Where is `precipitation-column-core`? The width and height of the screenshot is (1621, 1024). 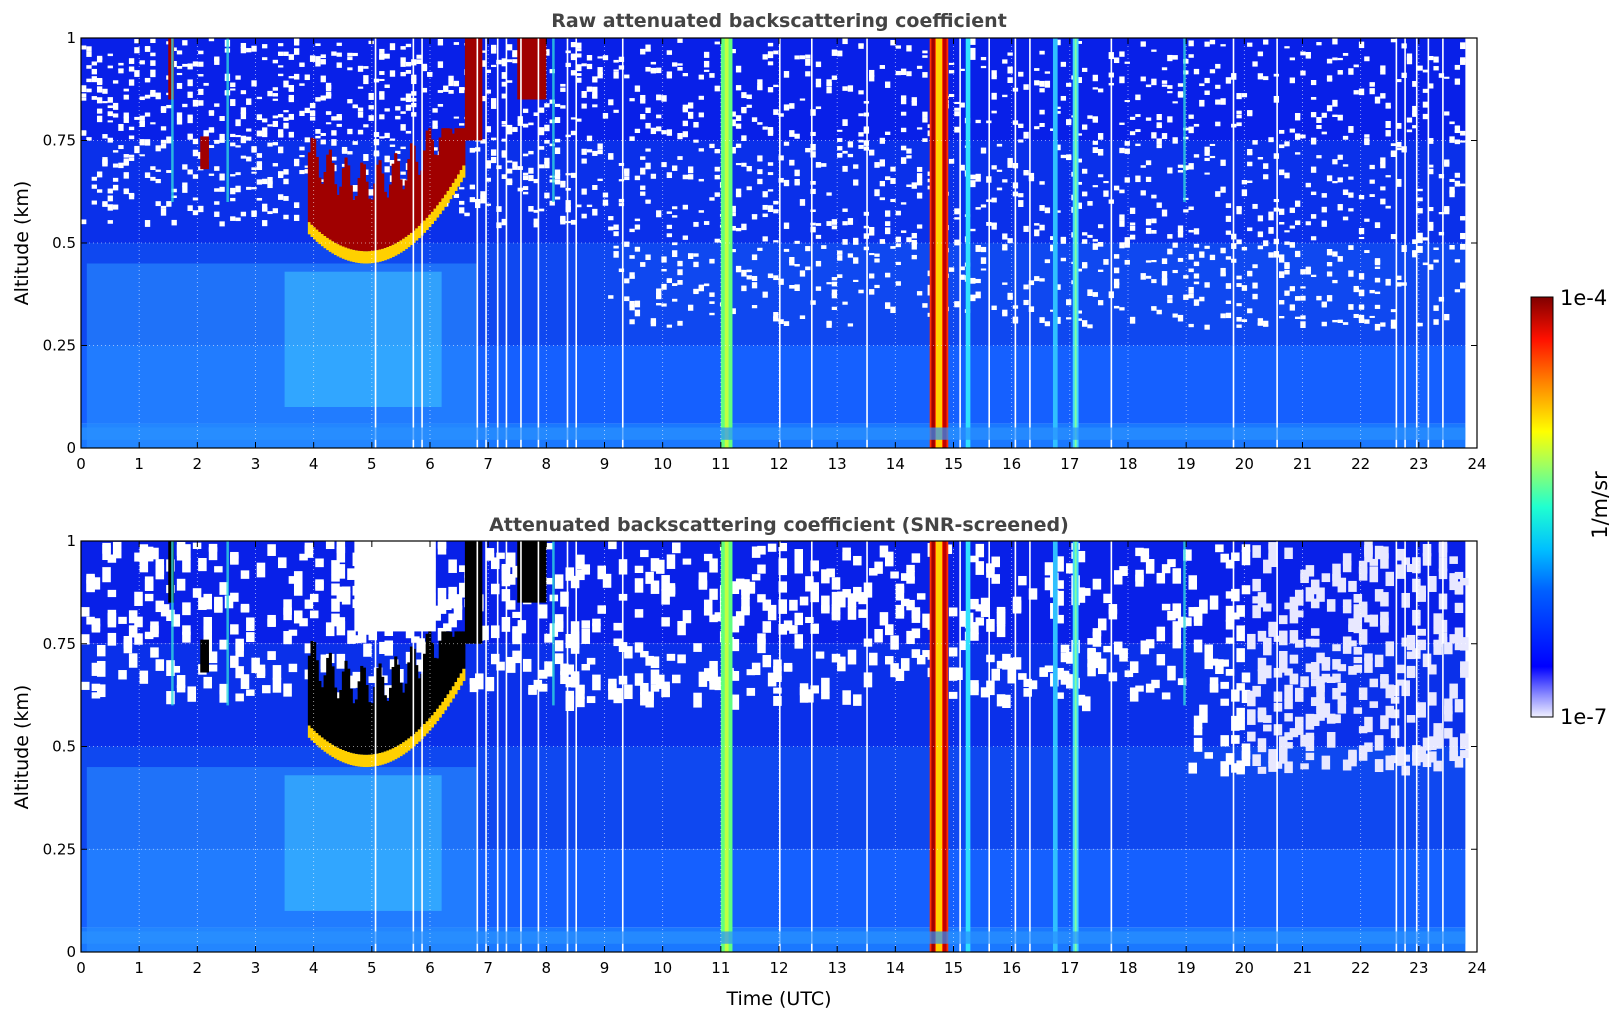
precipitation-column-core is located at coordinates (1055, 746).